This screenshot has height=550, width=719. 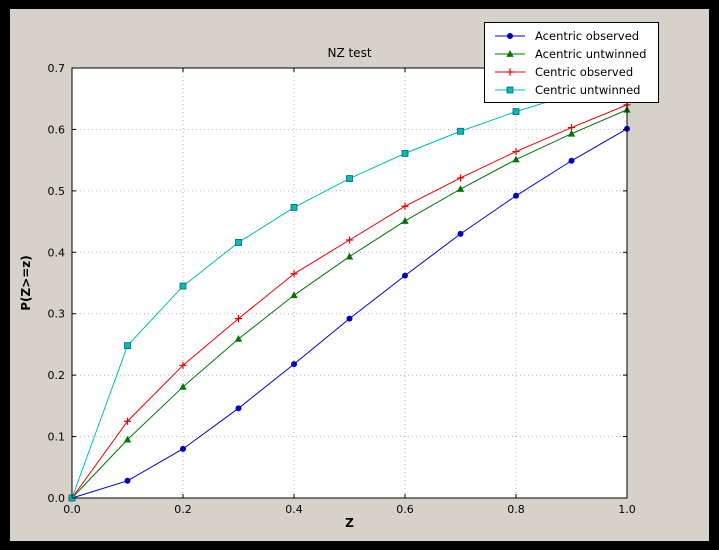 I want to click on y-tick-label: 0.2, so click(x=57, y=375).